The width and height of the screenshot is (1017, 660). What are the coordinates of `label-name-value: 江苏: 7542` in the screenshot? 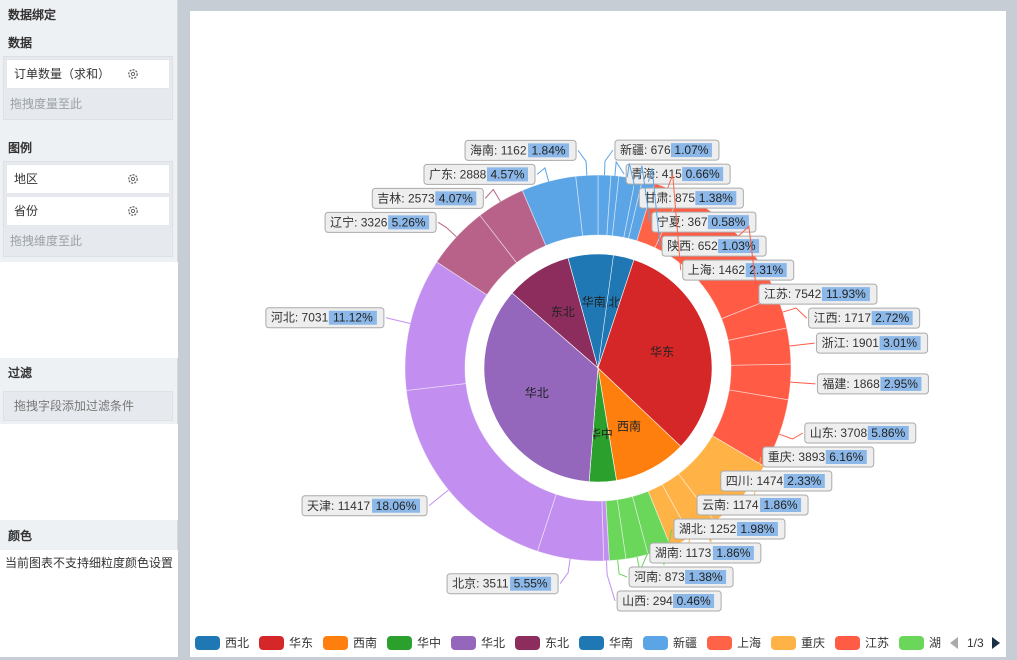 It's located at (793, 294).